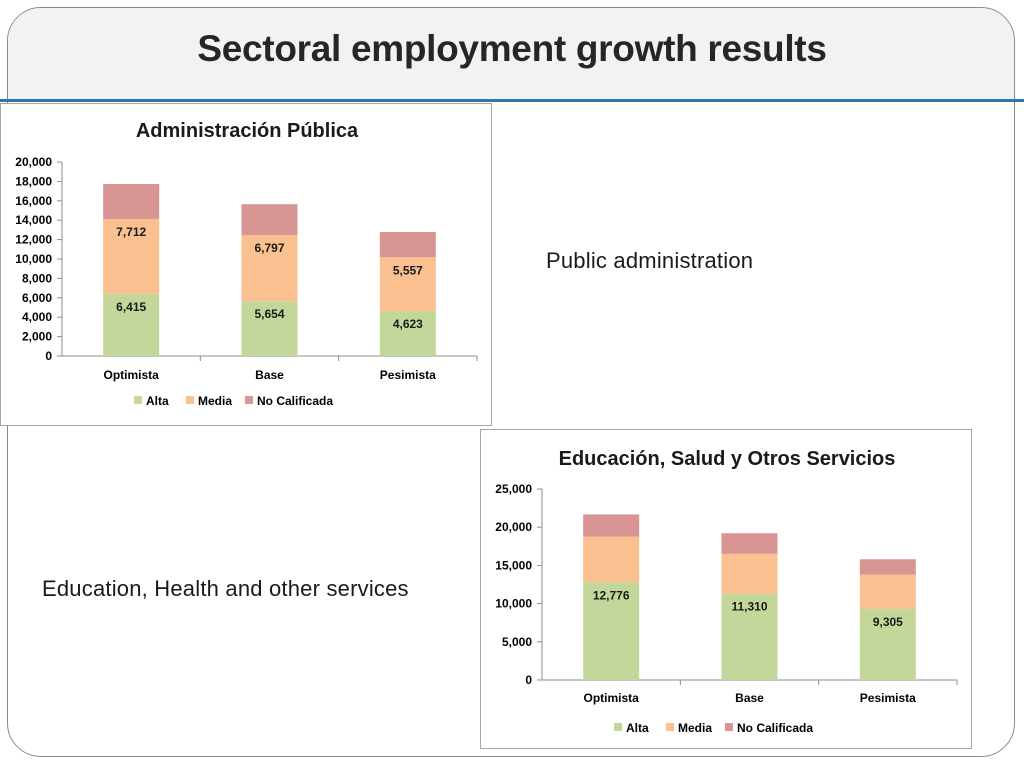  I want to click on y-tick-label: 5,000, so click(517, 642).